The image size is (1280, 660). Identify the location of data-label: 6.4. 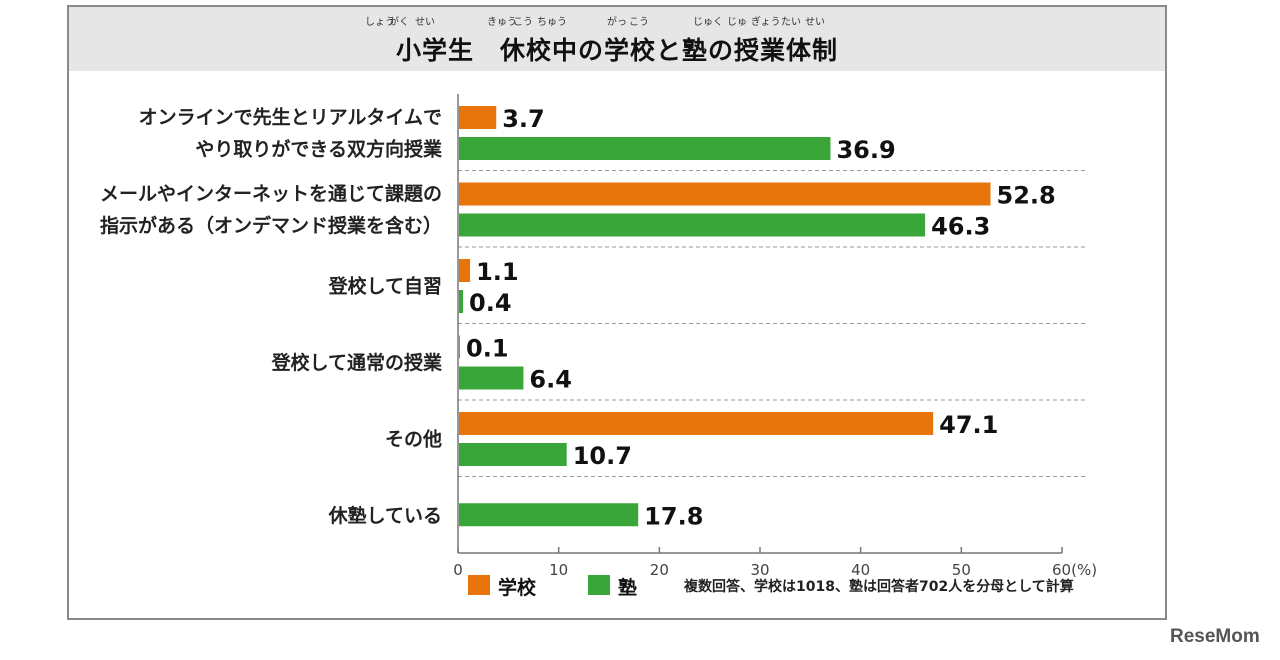
(550, 380).